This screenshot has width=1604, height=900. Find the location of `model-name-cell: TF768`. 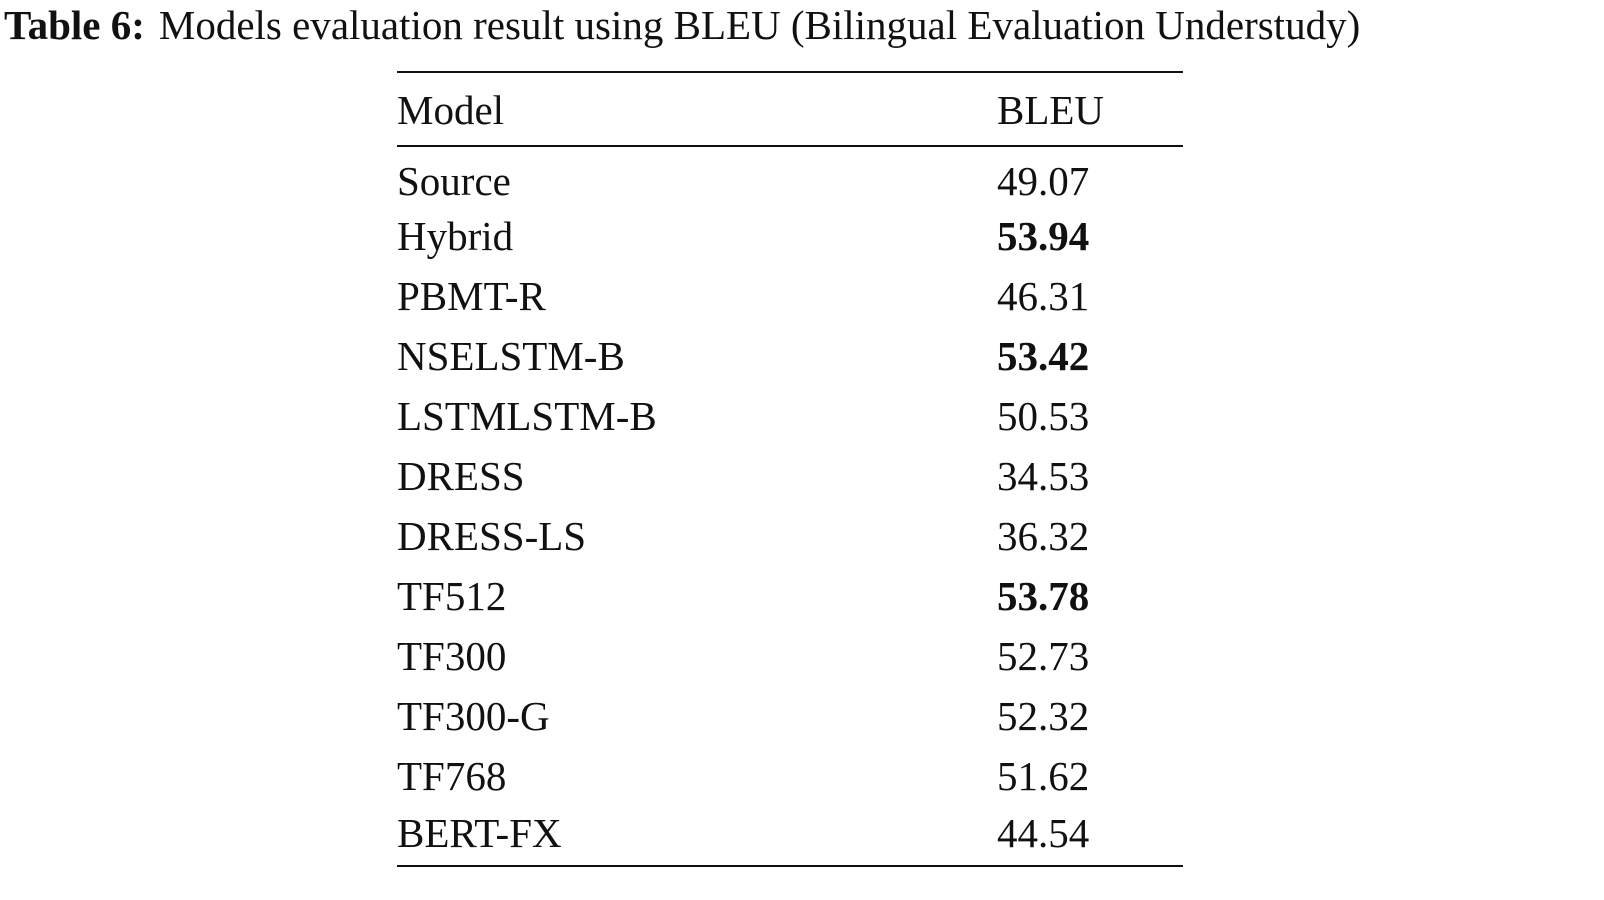

model-name-cell: TF768 is located at coordinates (452, 776).